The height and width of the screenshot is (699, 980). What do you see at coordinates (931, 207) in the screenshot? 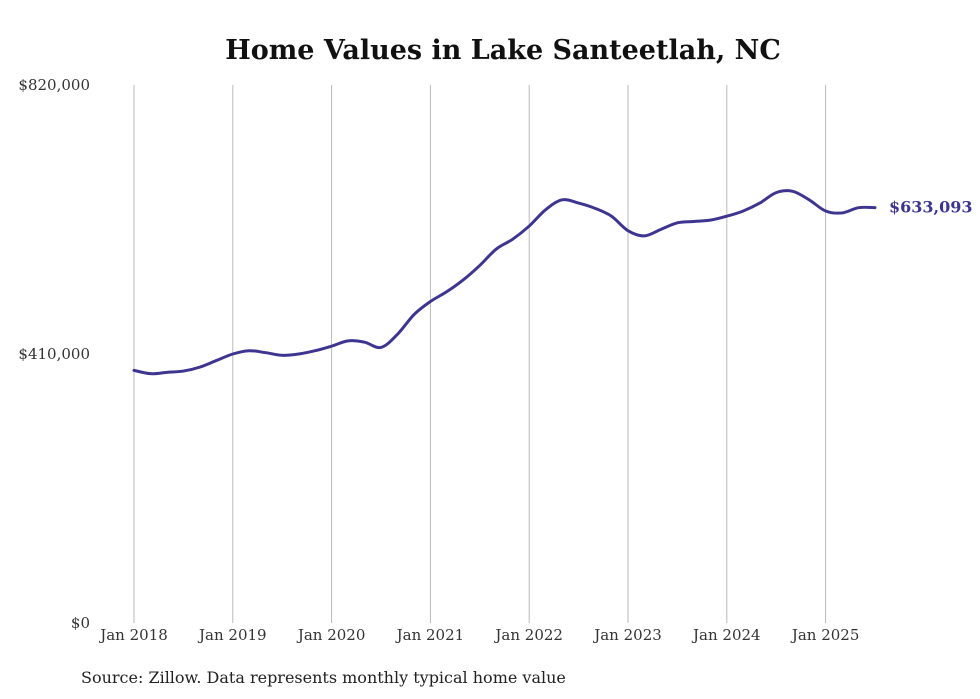
I see `end-value-label: $633,093` at bounding box center [931, 207].